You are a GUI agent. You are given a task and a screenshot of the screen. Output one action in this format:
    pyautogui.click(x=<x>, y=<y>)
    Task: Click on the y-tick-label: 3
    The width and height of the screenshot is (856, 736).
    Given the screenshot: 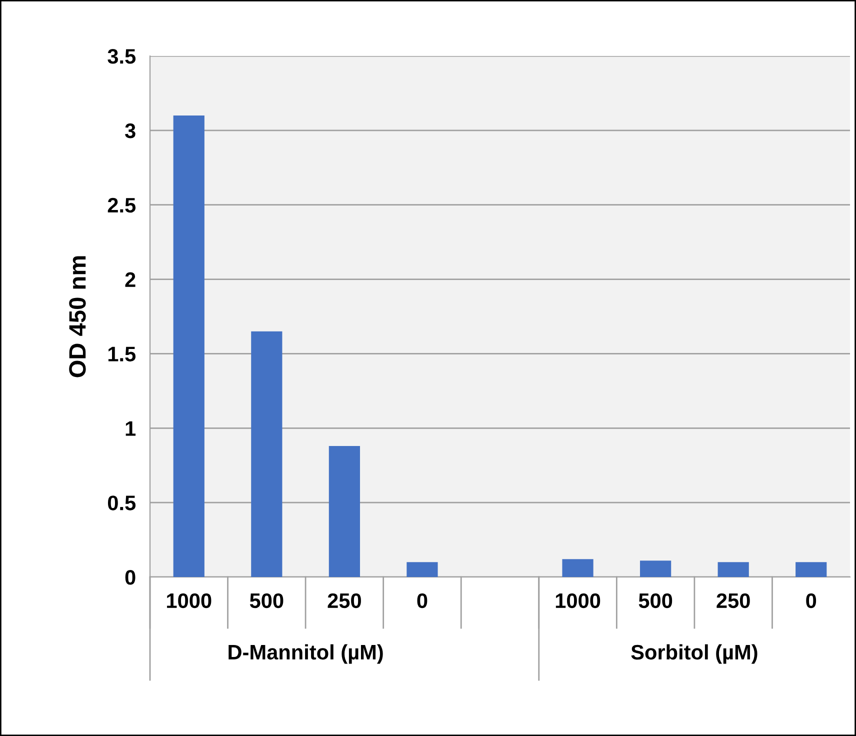 What is the action you would take?
    pyautogui.click(x=130, y=130)
    